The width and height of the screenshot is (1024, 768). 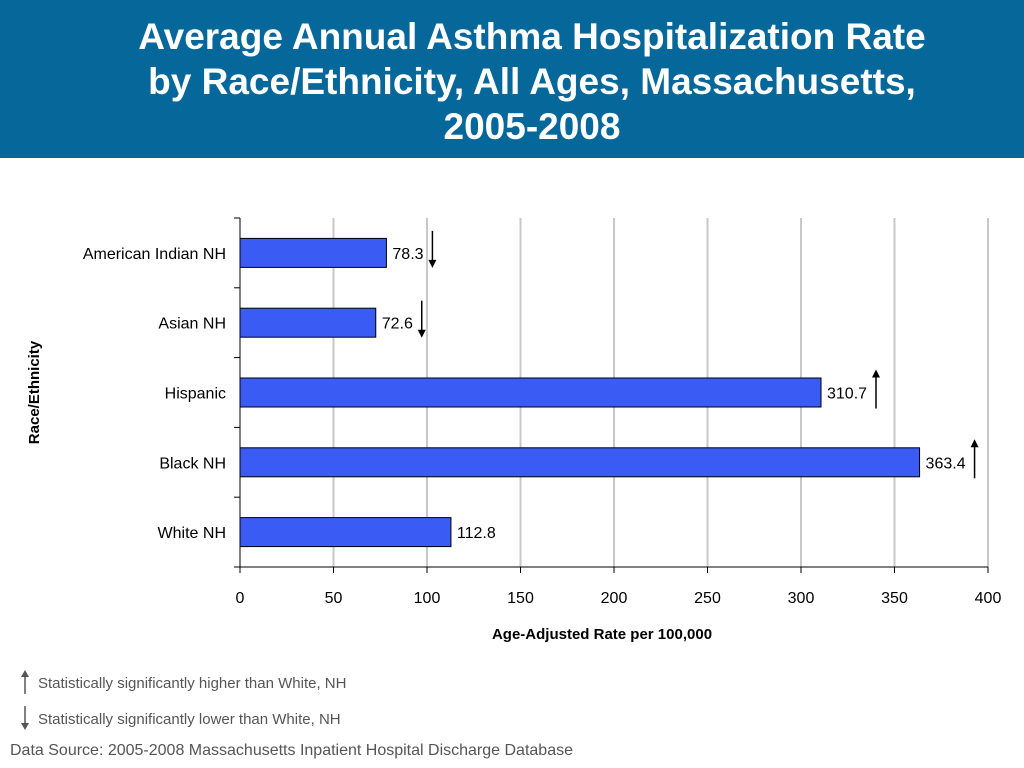 I want to click on data-label-0: 78.3, so click(x=407, y=254).